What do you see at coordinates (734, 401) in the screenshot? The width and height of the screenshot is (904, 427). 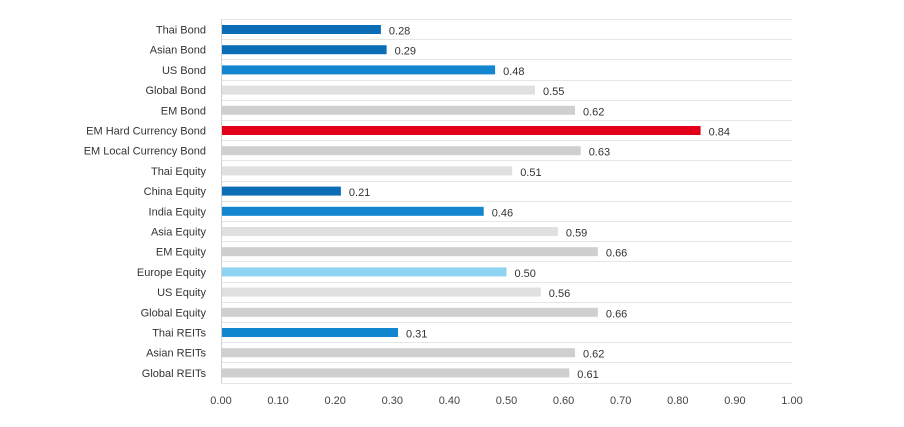 I see `x-tick-label: 0.90` at bounding box center [734, 401].